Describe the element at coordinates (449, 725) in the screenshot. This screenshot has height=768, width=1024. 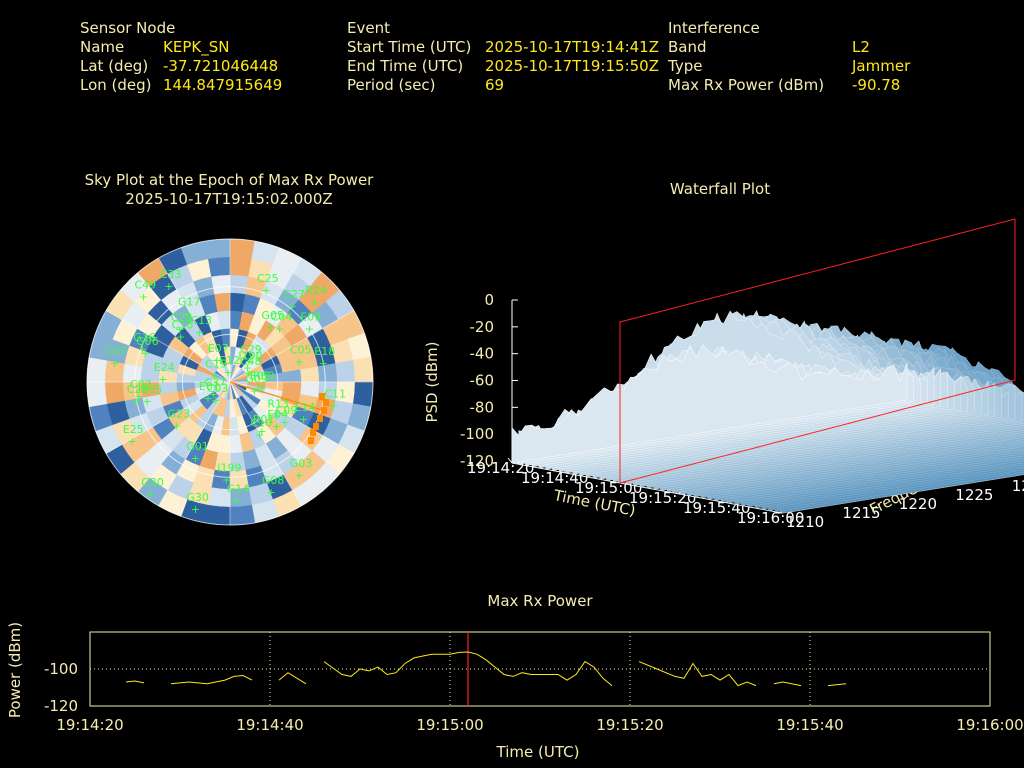
I see `x-tick-label: 19:15:00` at that location.